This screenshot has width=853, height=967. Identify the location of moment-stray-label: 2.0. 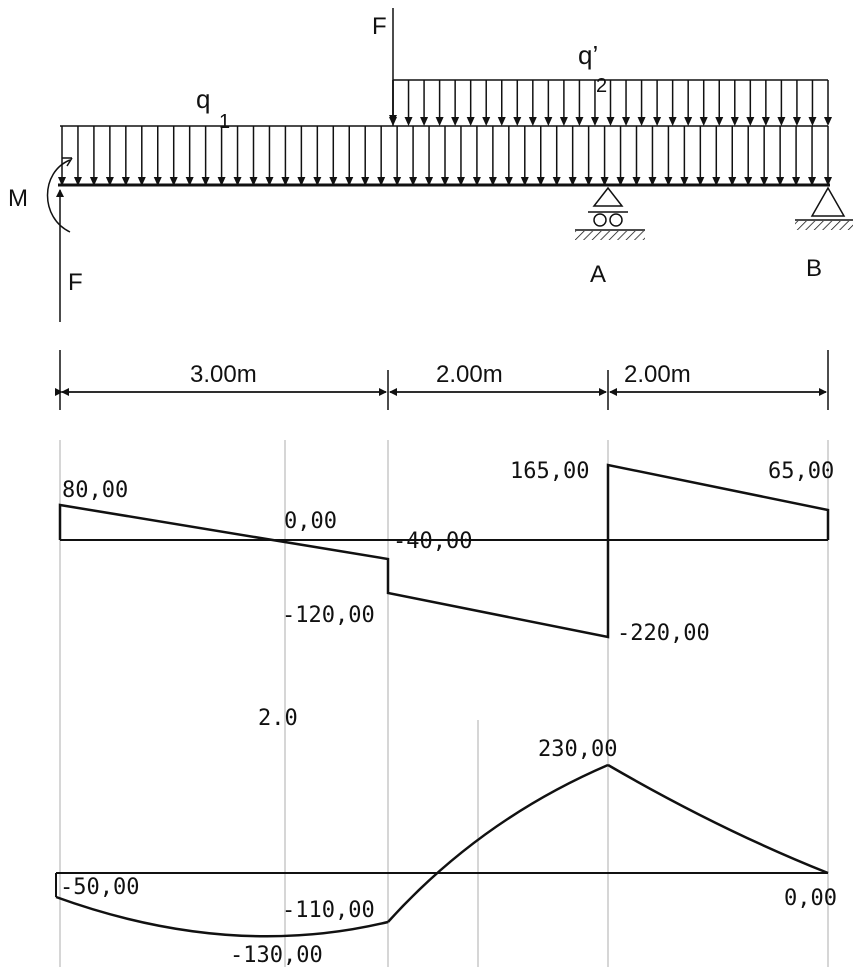
(278, 718).